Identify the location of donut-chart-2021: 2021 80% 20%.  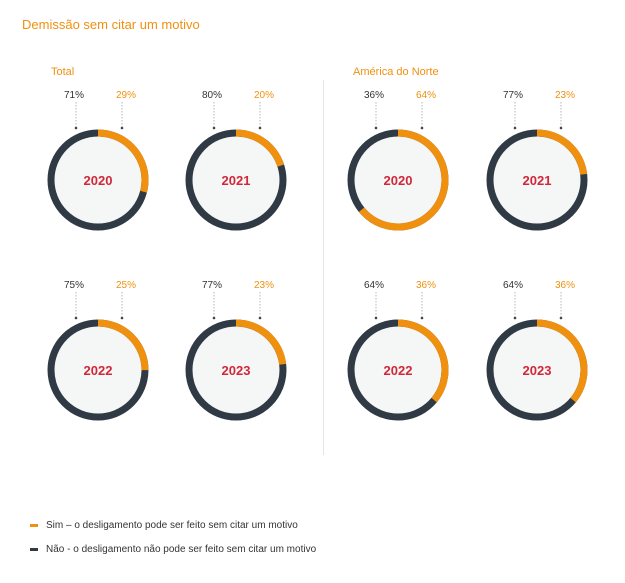
(236, 160).